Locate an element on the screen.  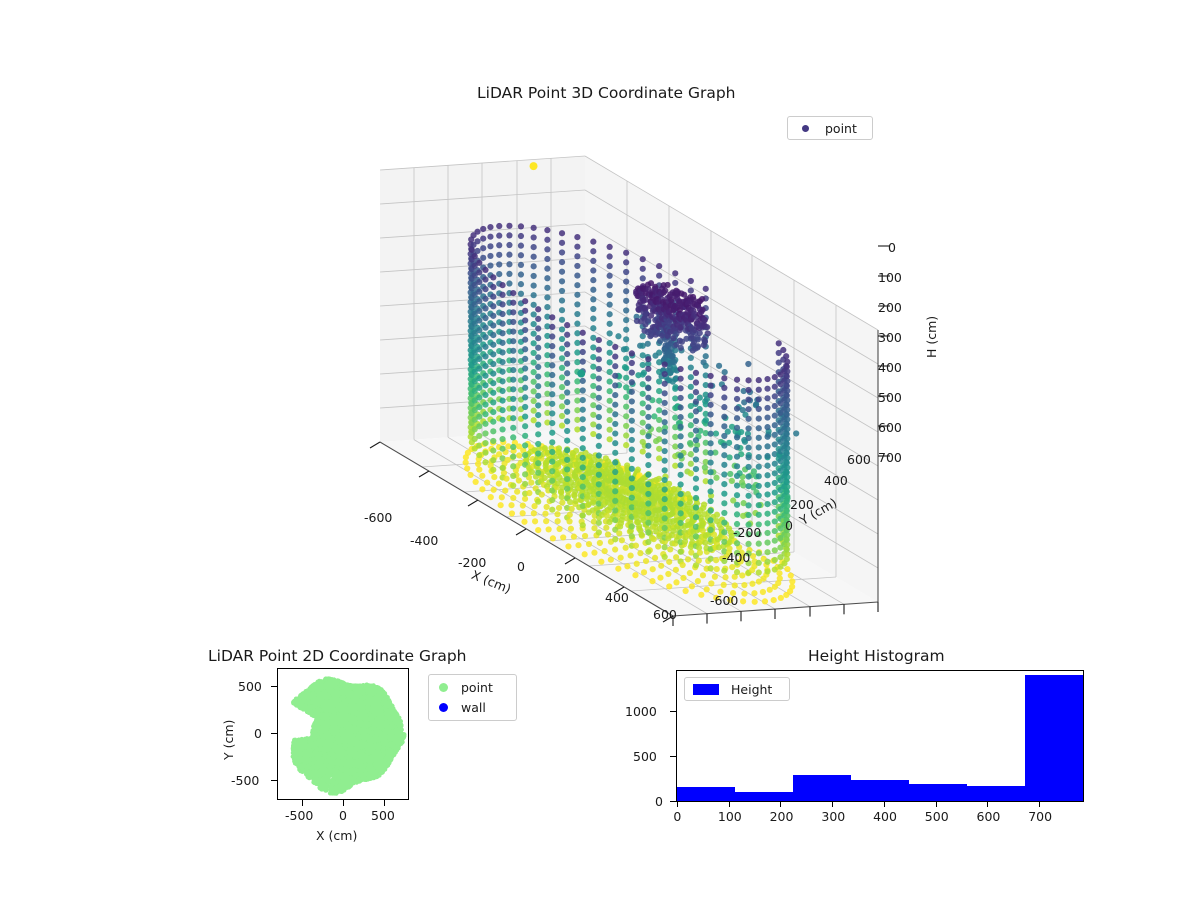
legend-item-height: Height is located at coordinates (737, 689).